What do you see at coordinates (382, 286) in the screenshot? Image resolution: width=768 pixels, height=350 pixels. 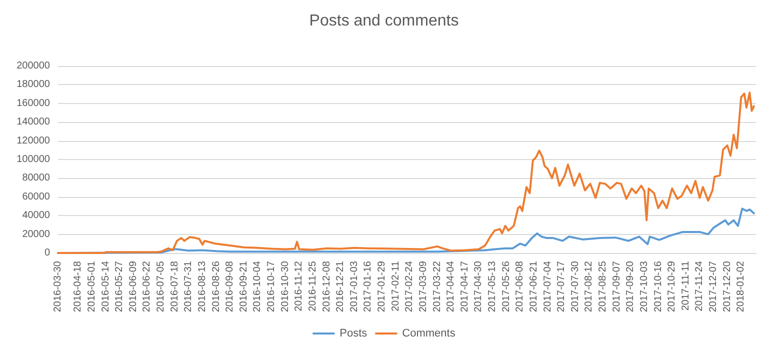 I see `x-tick-label: 2017-01-29` at bounding box center [382, 286].